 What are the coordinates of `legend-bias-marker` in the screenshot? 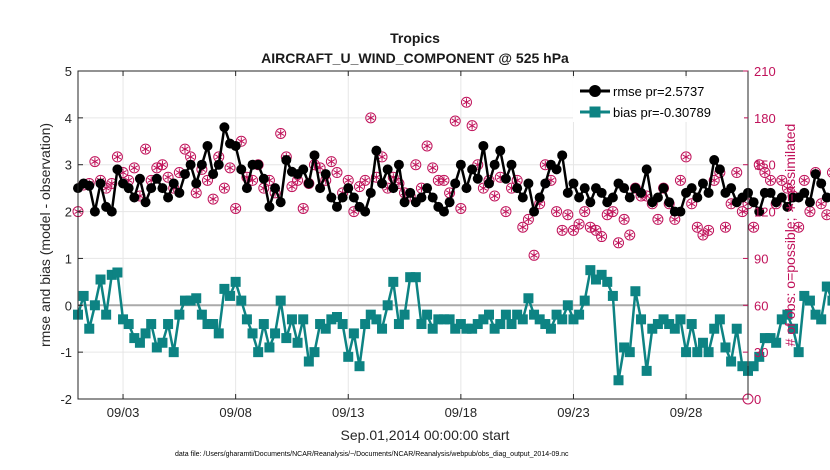 It's located at (595, 112).